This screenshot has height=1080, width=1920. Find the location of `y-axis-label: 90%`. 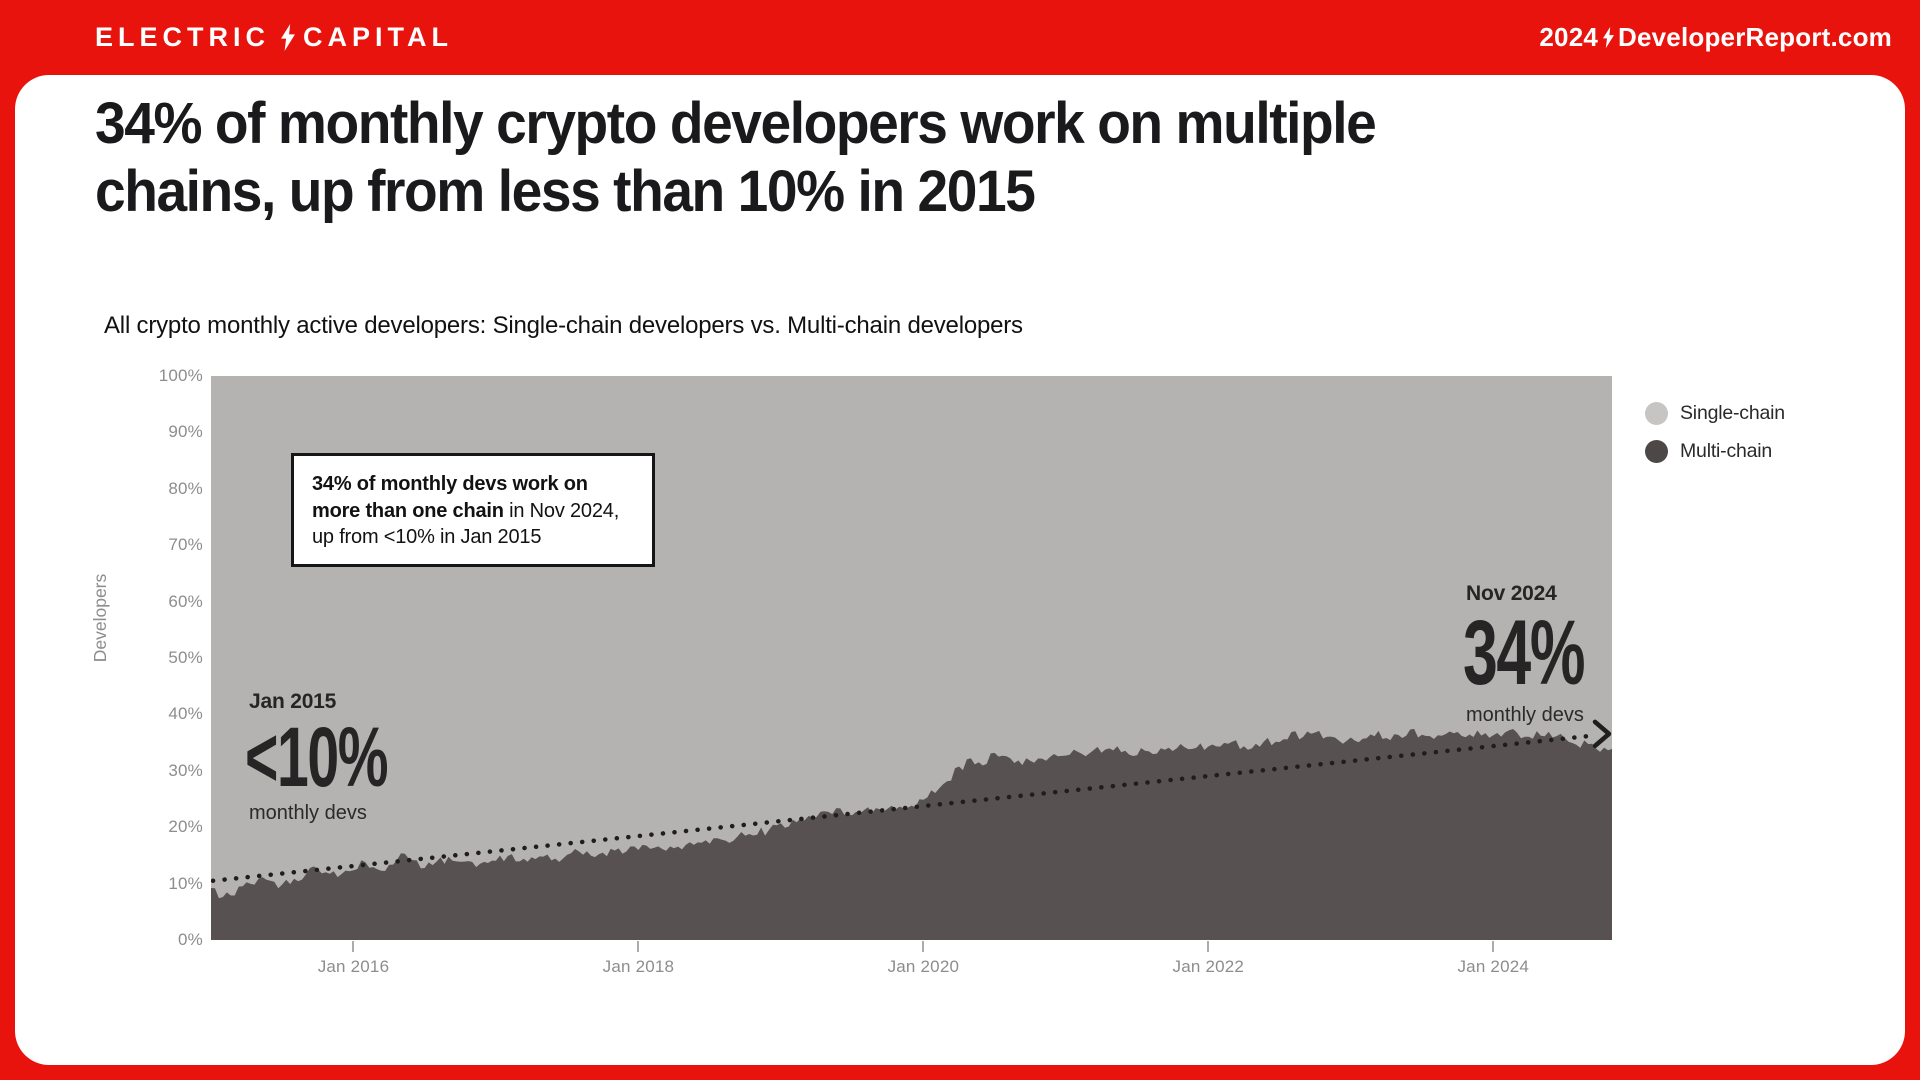

y-axis-label: 90% is located at coordinates (185, 432).